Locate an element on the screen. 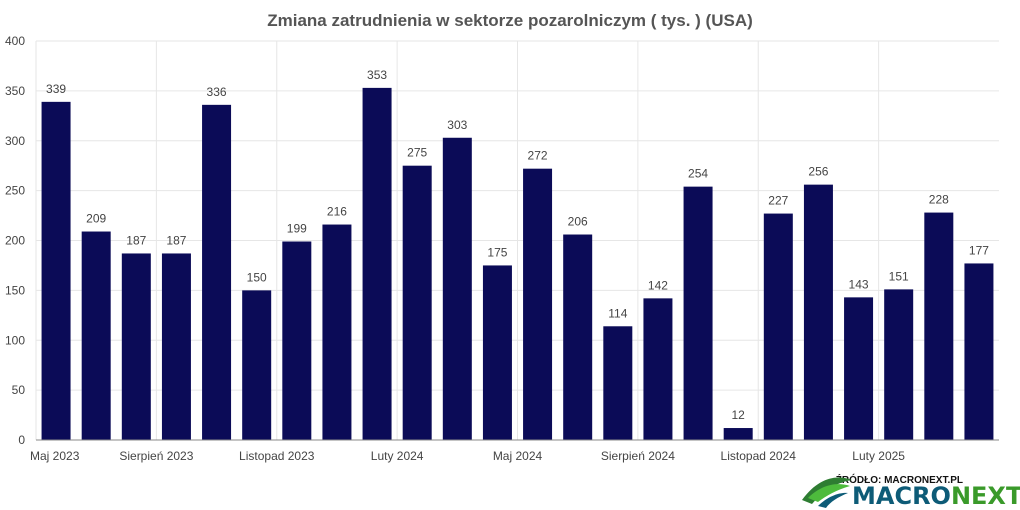 The image size is (1020, 510). data-label: 216 is located at coordinates (337, 212).